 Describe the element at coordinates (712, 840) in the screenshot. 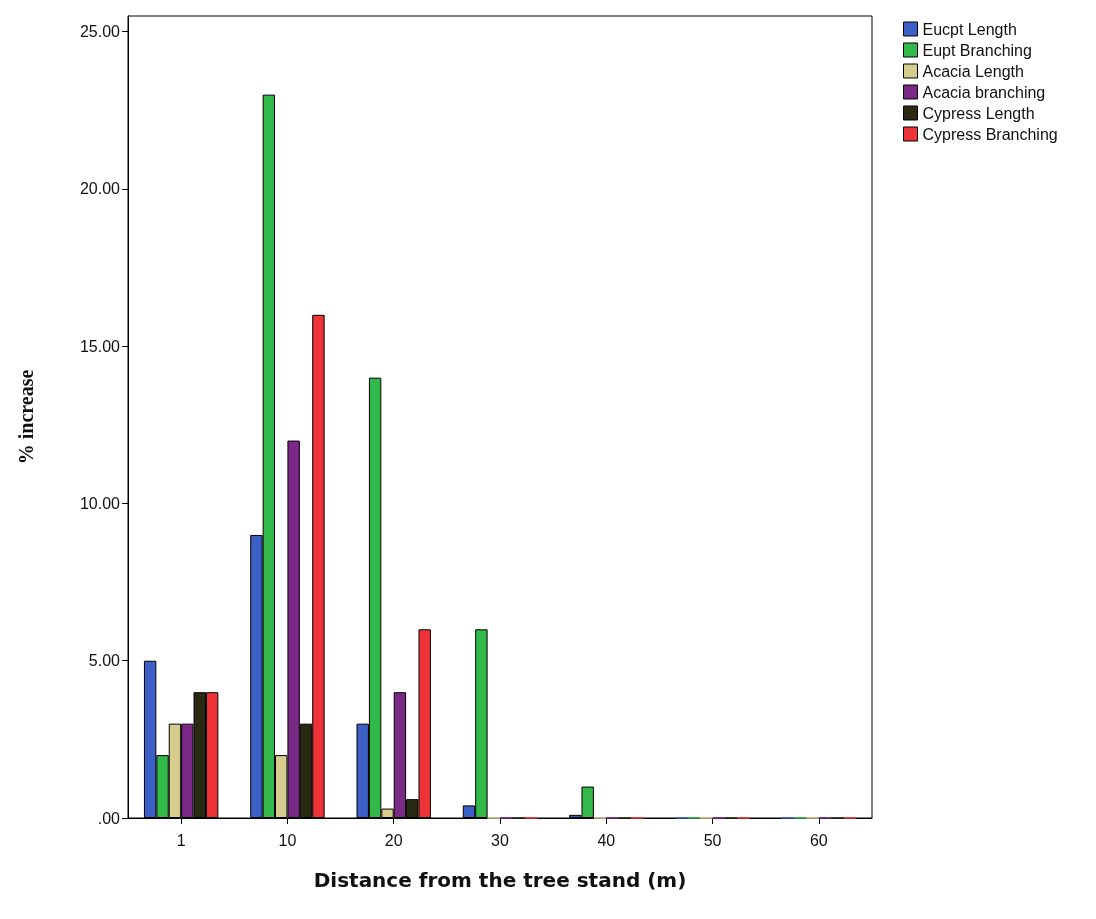

I see `x-tick-label: 50` at that location.